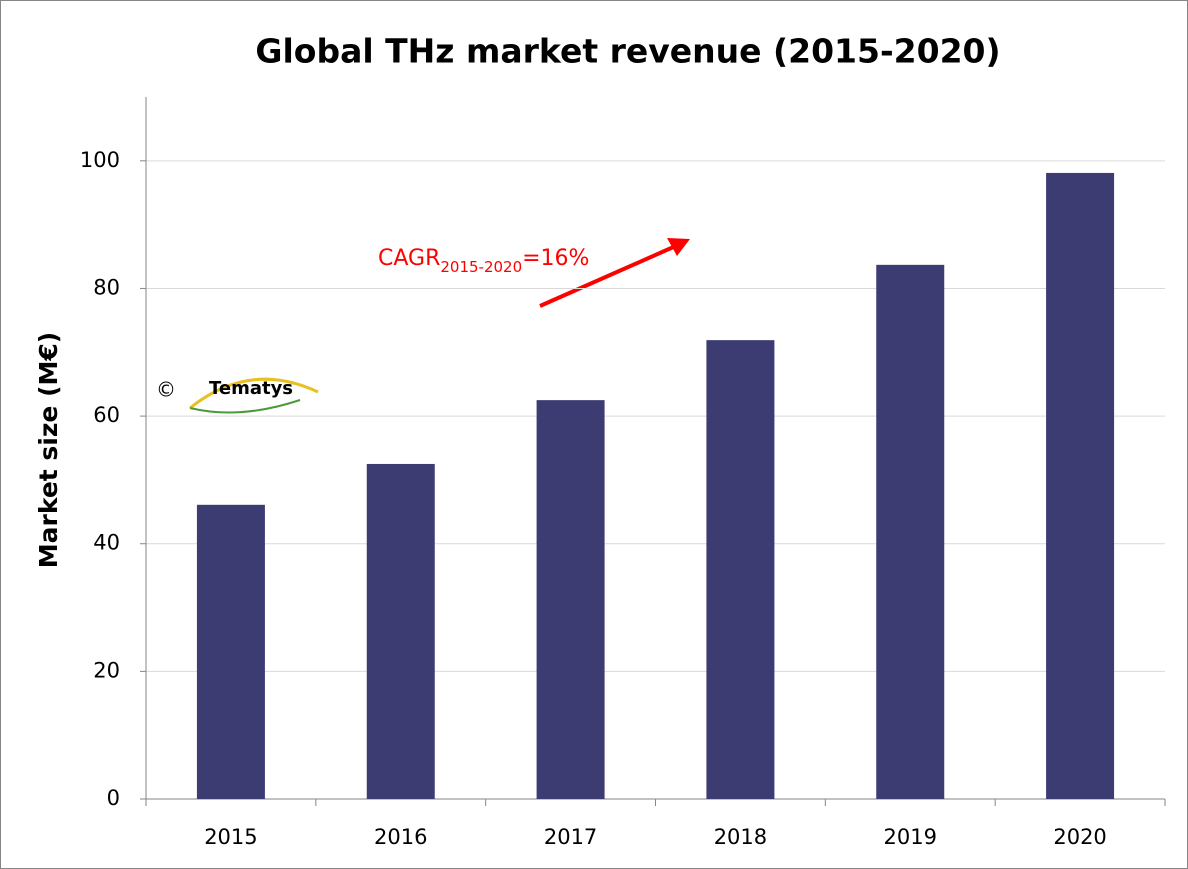 The width and height of the screenshot is (1188, 869). I want to click on chart-title: Global THz market revenue (2015-2020), so click(627, 51).